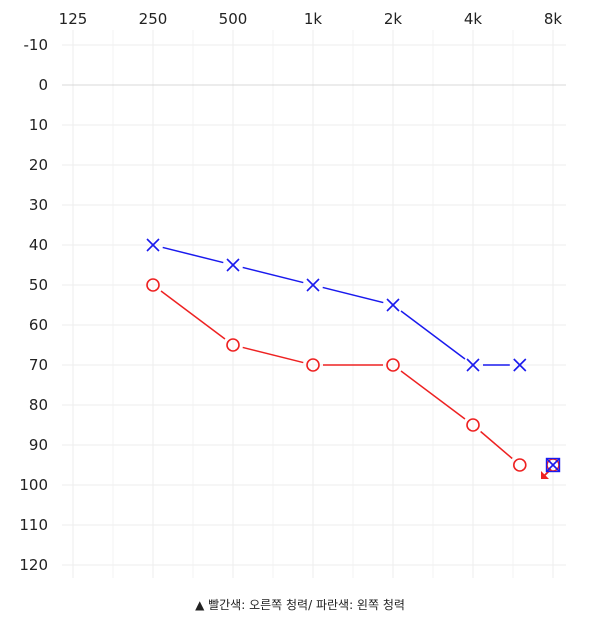 This screenshot has width=600, height=628. Describe the element at coordinates (38, 165) in the screenshot. I see `y-tick-label: 20` at that location.